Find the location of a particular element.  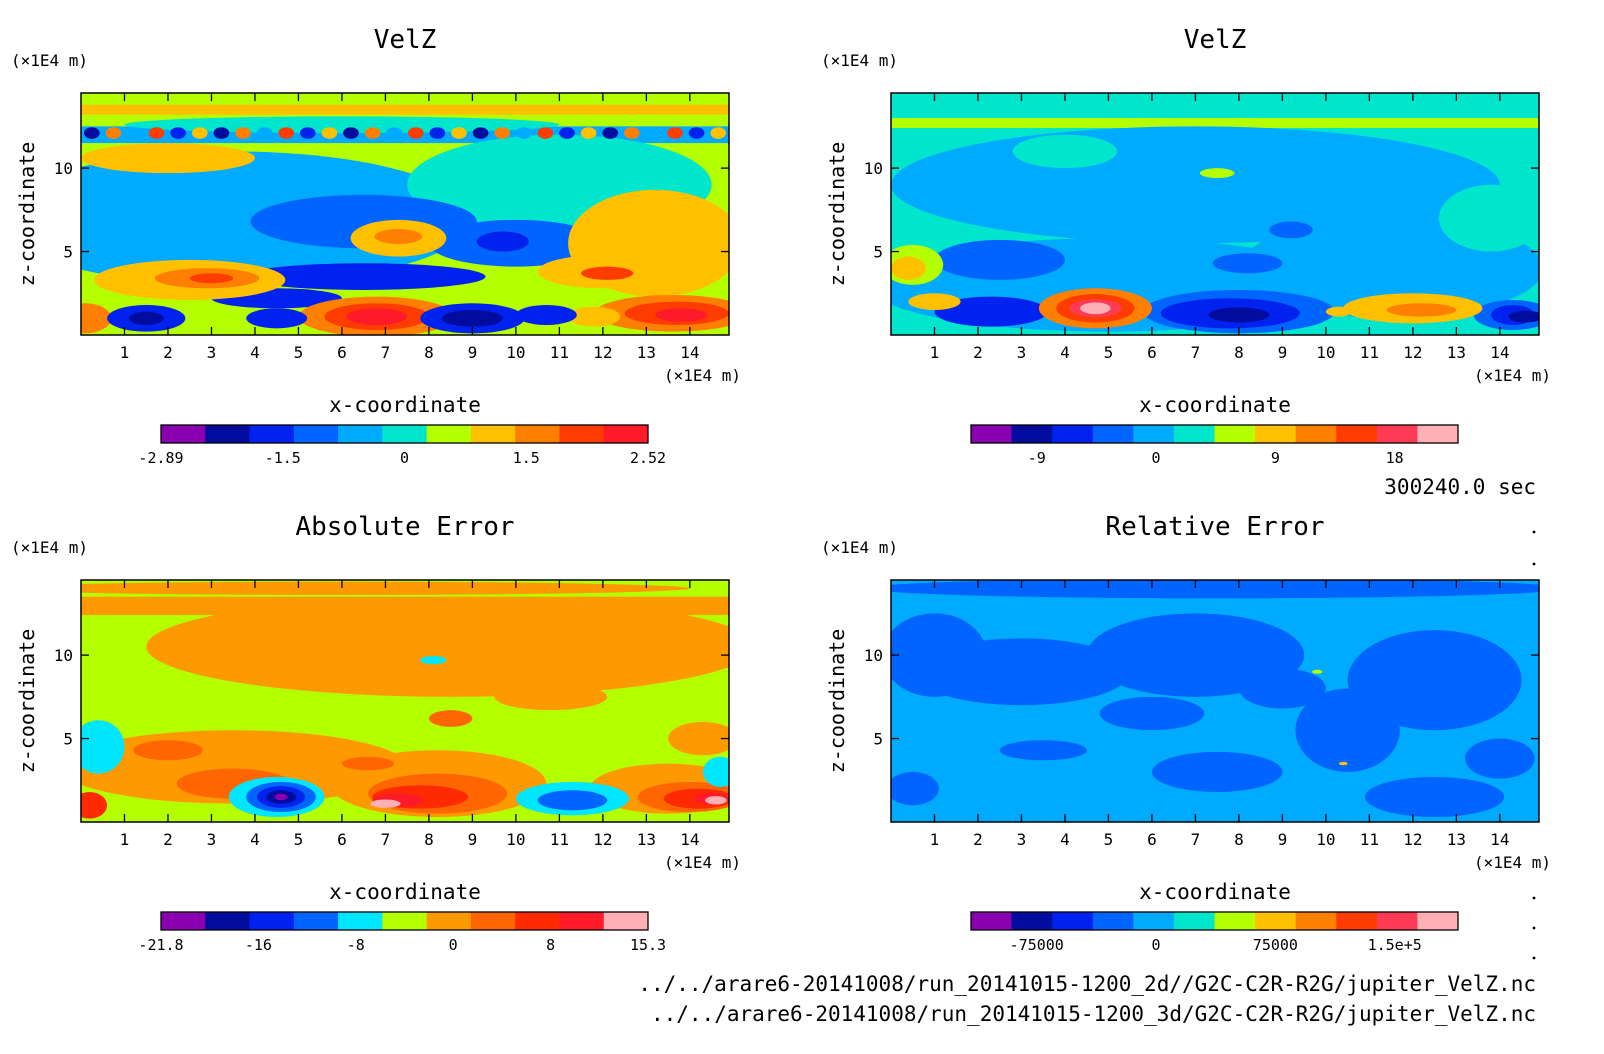

x-tick-label: 7 is located at coordinates (386, 352).